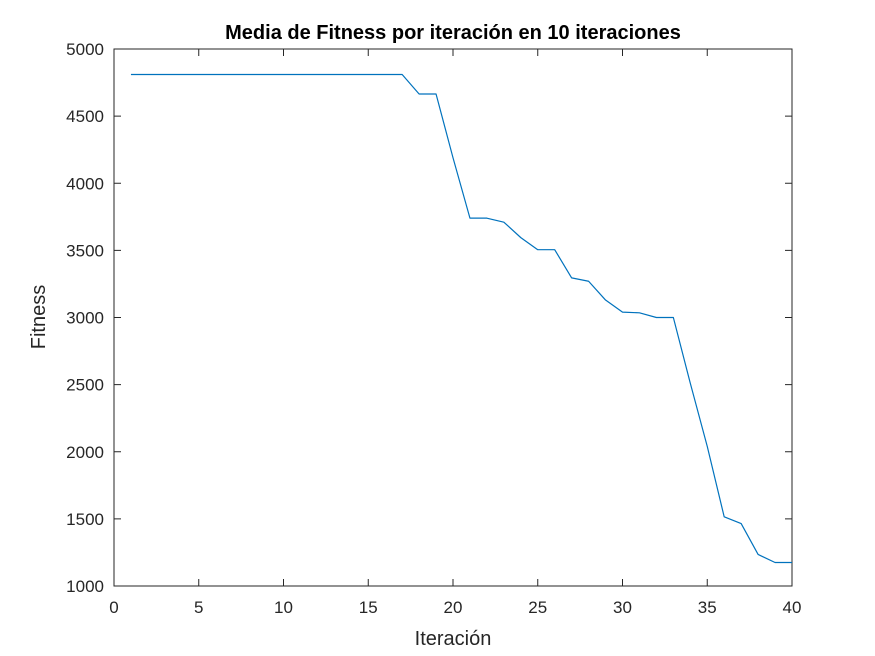 This screenshot has width=875, height=656. What do you see at coordinates (622, 607) in the screenshot?
I see `x-tick-label: 30` at bounding box center [622, 607].